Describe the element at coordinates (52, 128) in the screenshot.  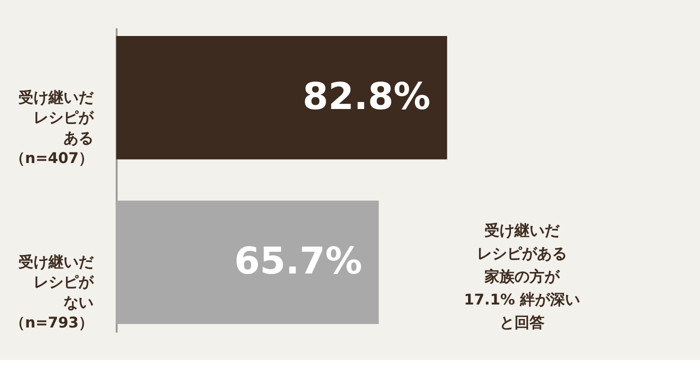
I see `y-tick-label: 受け継いだレシピがある（n=407）` at that location.